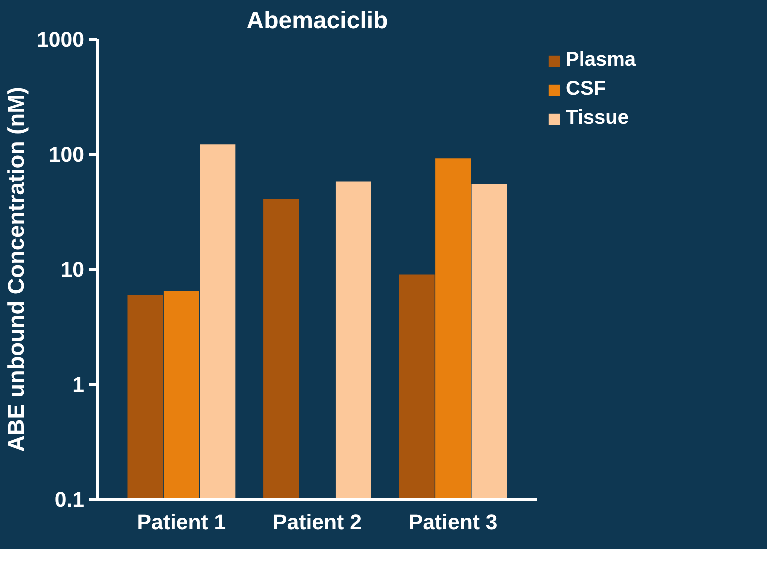  Describe the element at coordinates (453, 522) in the screenshot. I see `x-tick-label: Patient 3` at that location.